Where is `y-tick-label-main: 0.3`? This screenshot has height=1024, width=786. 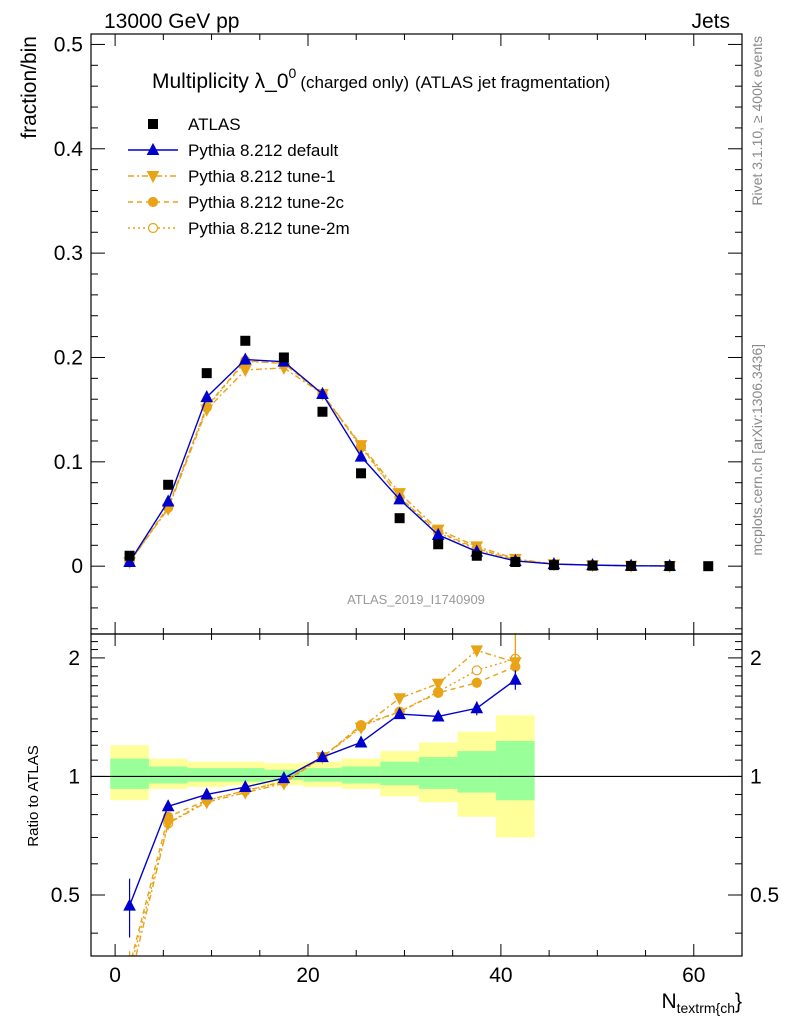
y-tick-label-main: 0.3 is located at coordinates (68, 253).